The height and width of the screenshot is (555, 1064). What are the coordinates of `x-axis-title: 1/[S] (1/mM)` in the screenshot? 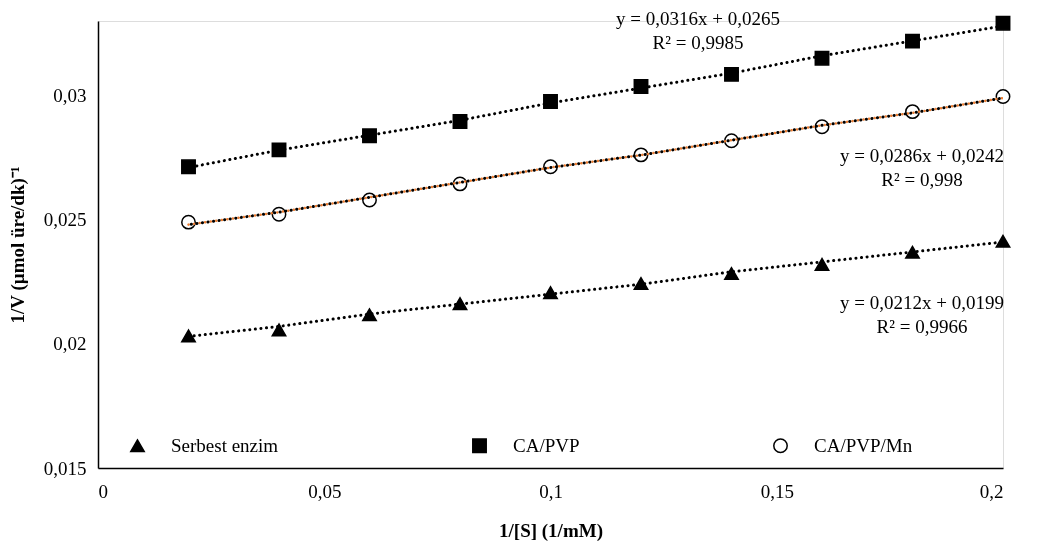 It's located at (551, 530).